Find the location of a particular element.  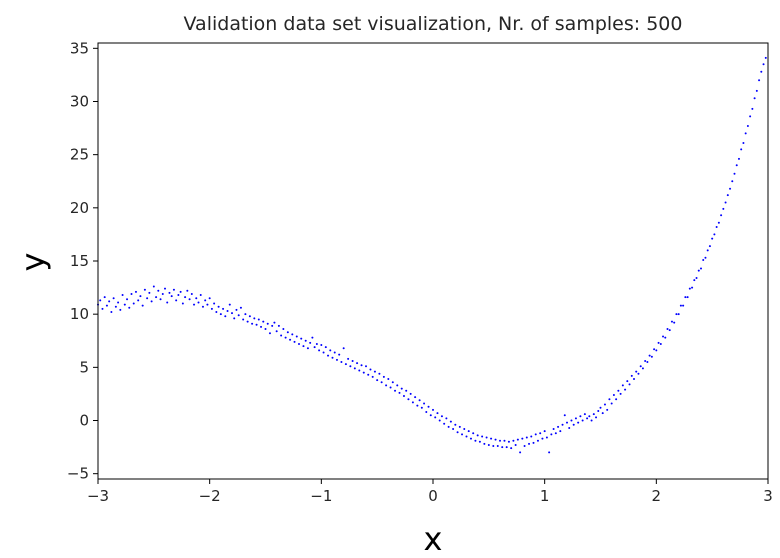

x-tick-label: 0 is located at coordinates (433, 496).